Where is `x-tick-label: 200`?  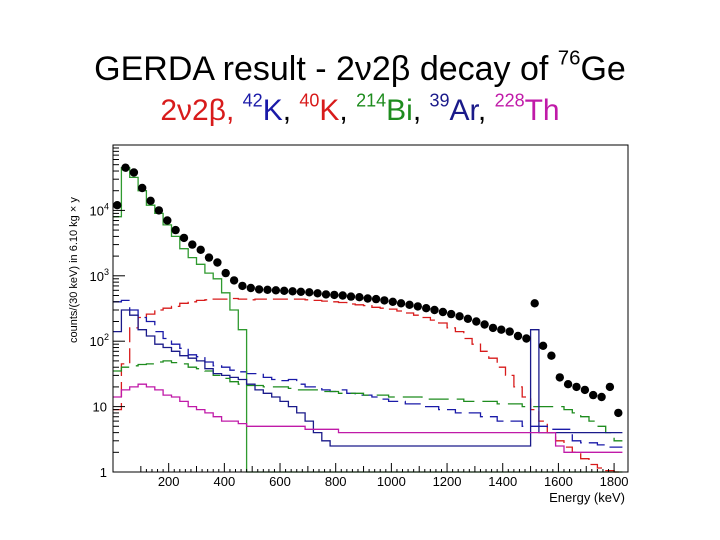 x-tick-label: 200 is located at coordinates (169, 481).